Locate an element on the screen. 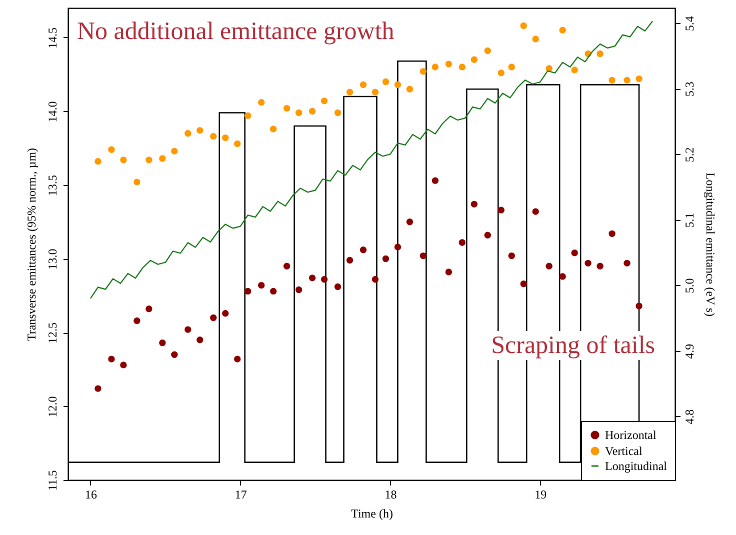 The height and width of the screenshot is (535, 736). y2-tick-label: 5.4 is located at coordinates (689, 24).